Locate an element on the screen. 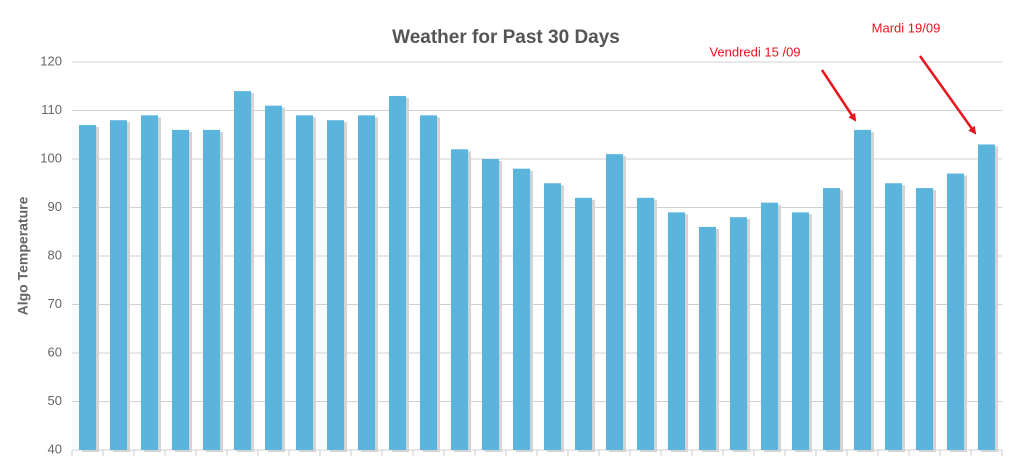 This screenshot has height=462, width=1024. chart-title: Weather for Past 30 Days is located at coordinates (506, 37).